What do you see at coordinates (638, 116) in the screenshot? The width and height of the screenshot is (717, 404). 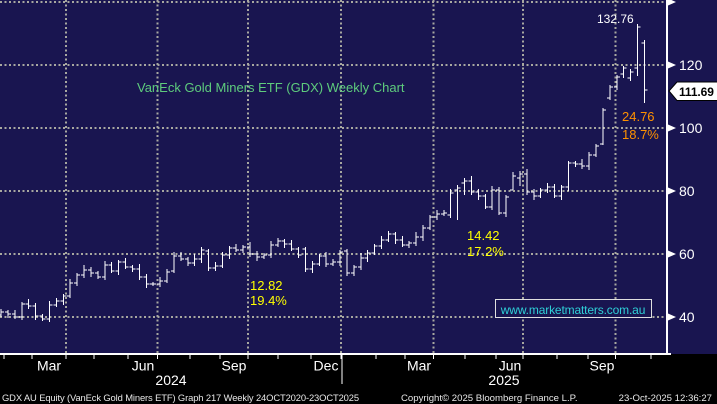 I see `svg-text: 24.76` at bounding box center [638, 116].